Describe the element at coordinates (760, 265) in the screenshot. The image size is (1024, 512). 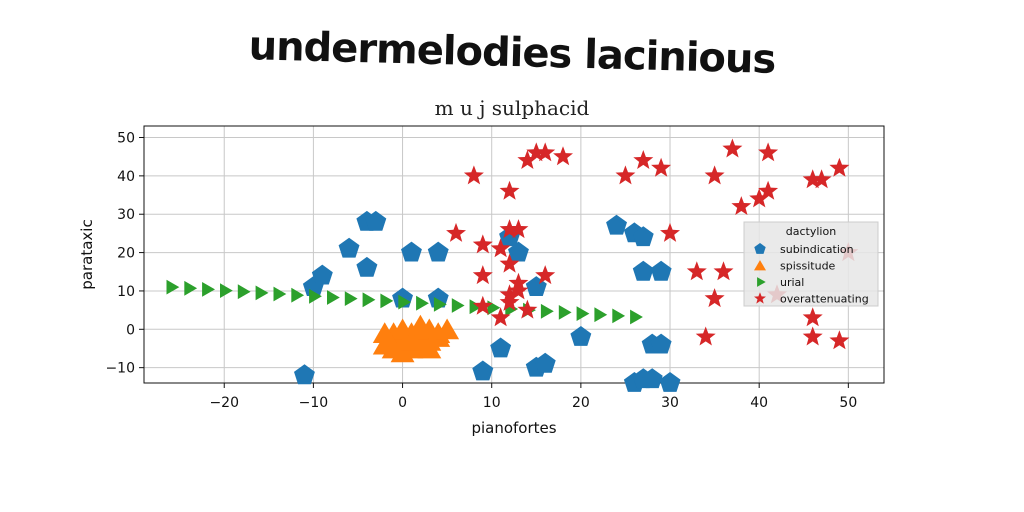
I see `legend-marker-spissitude` at that location.